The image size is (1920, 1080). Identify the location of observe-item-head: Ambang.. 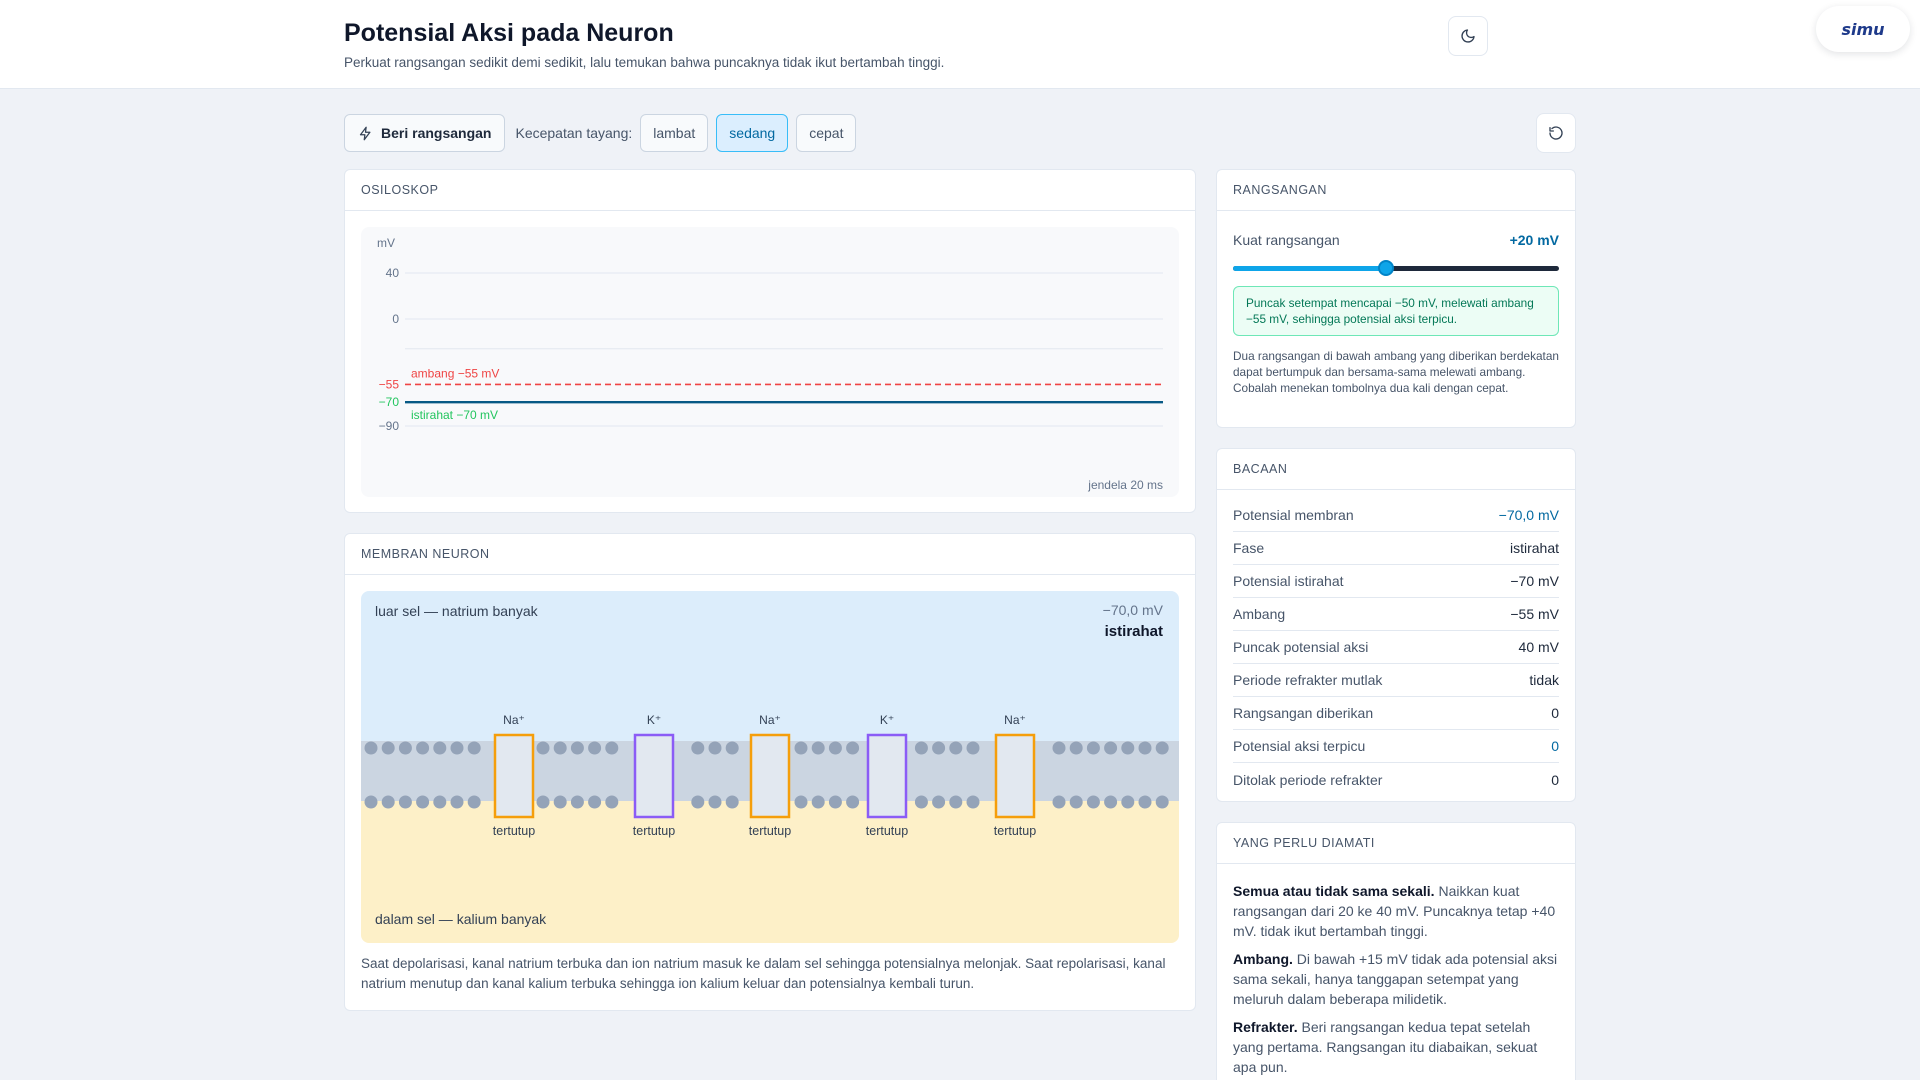
(1263, 959).